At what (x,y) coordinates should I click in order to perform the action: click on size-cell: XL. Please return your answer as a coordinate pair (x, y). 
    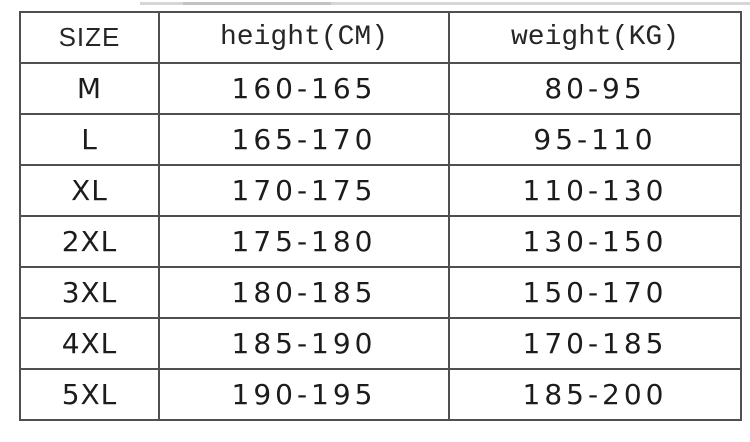
    Looking at the image, I should click on (89, 190).